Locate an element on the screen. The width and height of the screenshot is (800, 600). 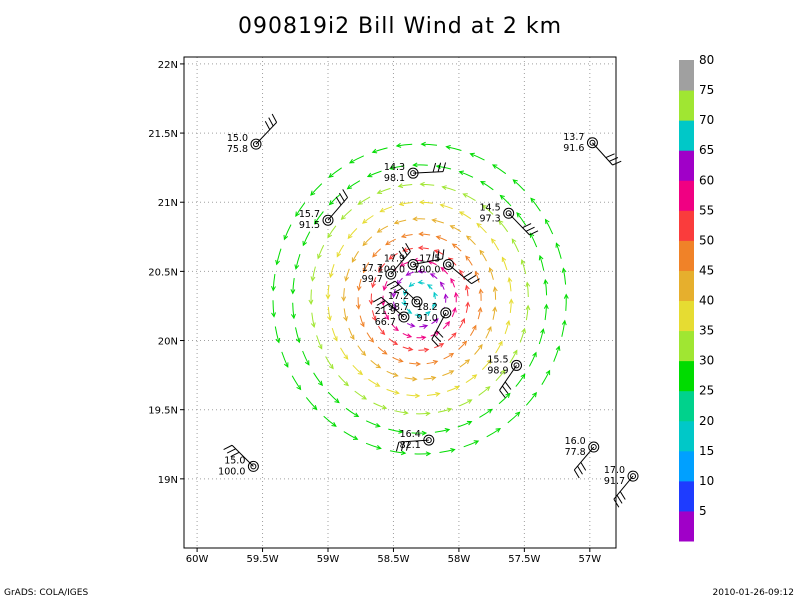
station-value-top: 17.5 is located at coordinates (429, 258).